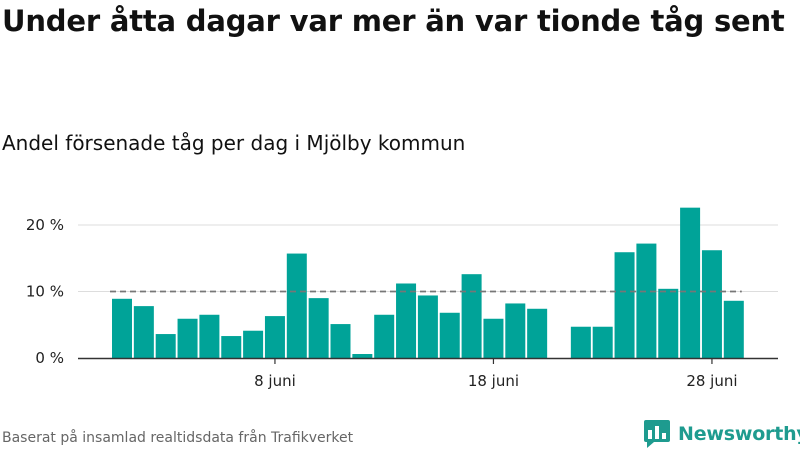 The image size is (800, 450). Describe the element at coordinates (49, 358) in the screenshot. I see `y-tick-label: 0 %` at that location.